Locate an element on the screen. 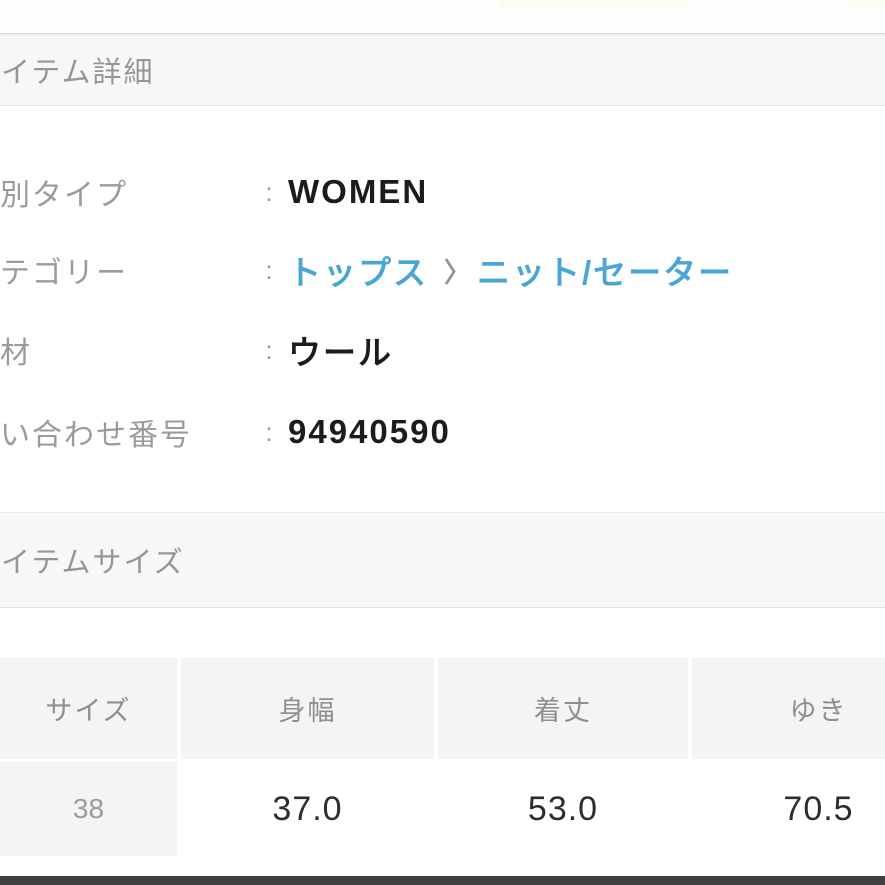  size-table-cell-body-width-value: 37.0 is located at coordinates (307, 809).